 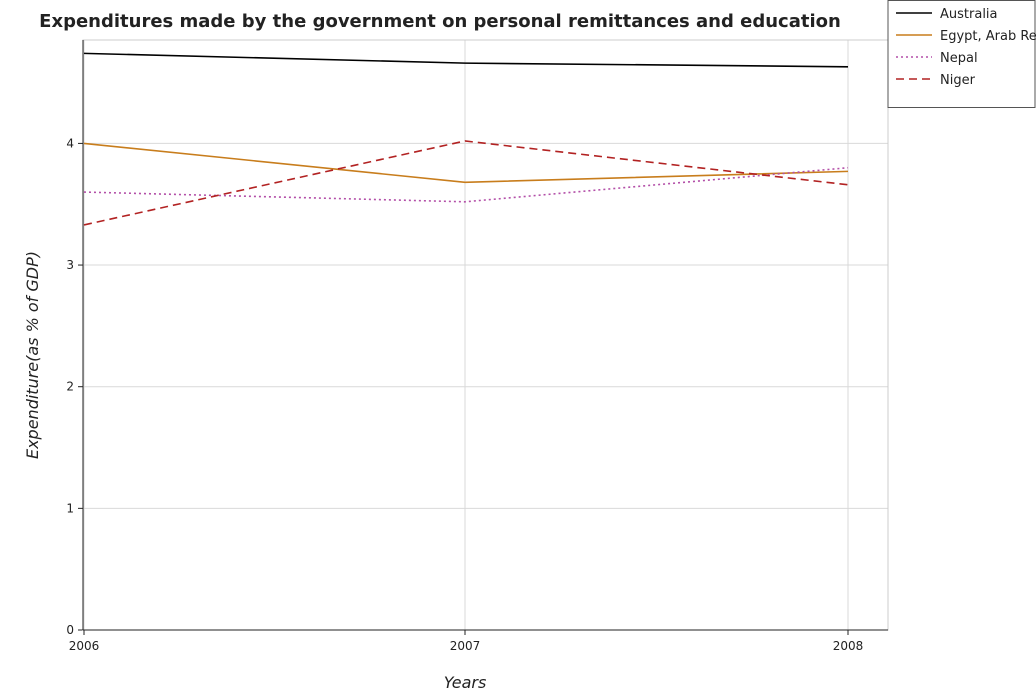 I want to click on series-line-egypt-arab-rep, so click(x=466, y=163).